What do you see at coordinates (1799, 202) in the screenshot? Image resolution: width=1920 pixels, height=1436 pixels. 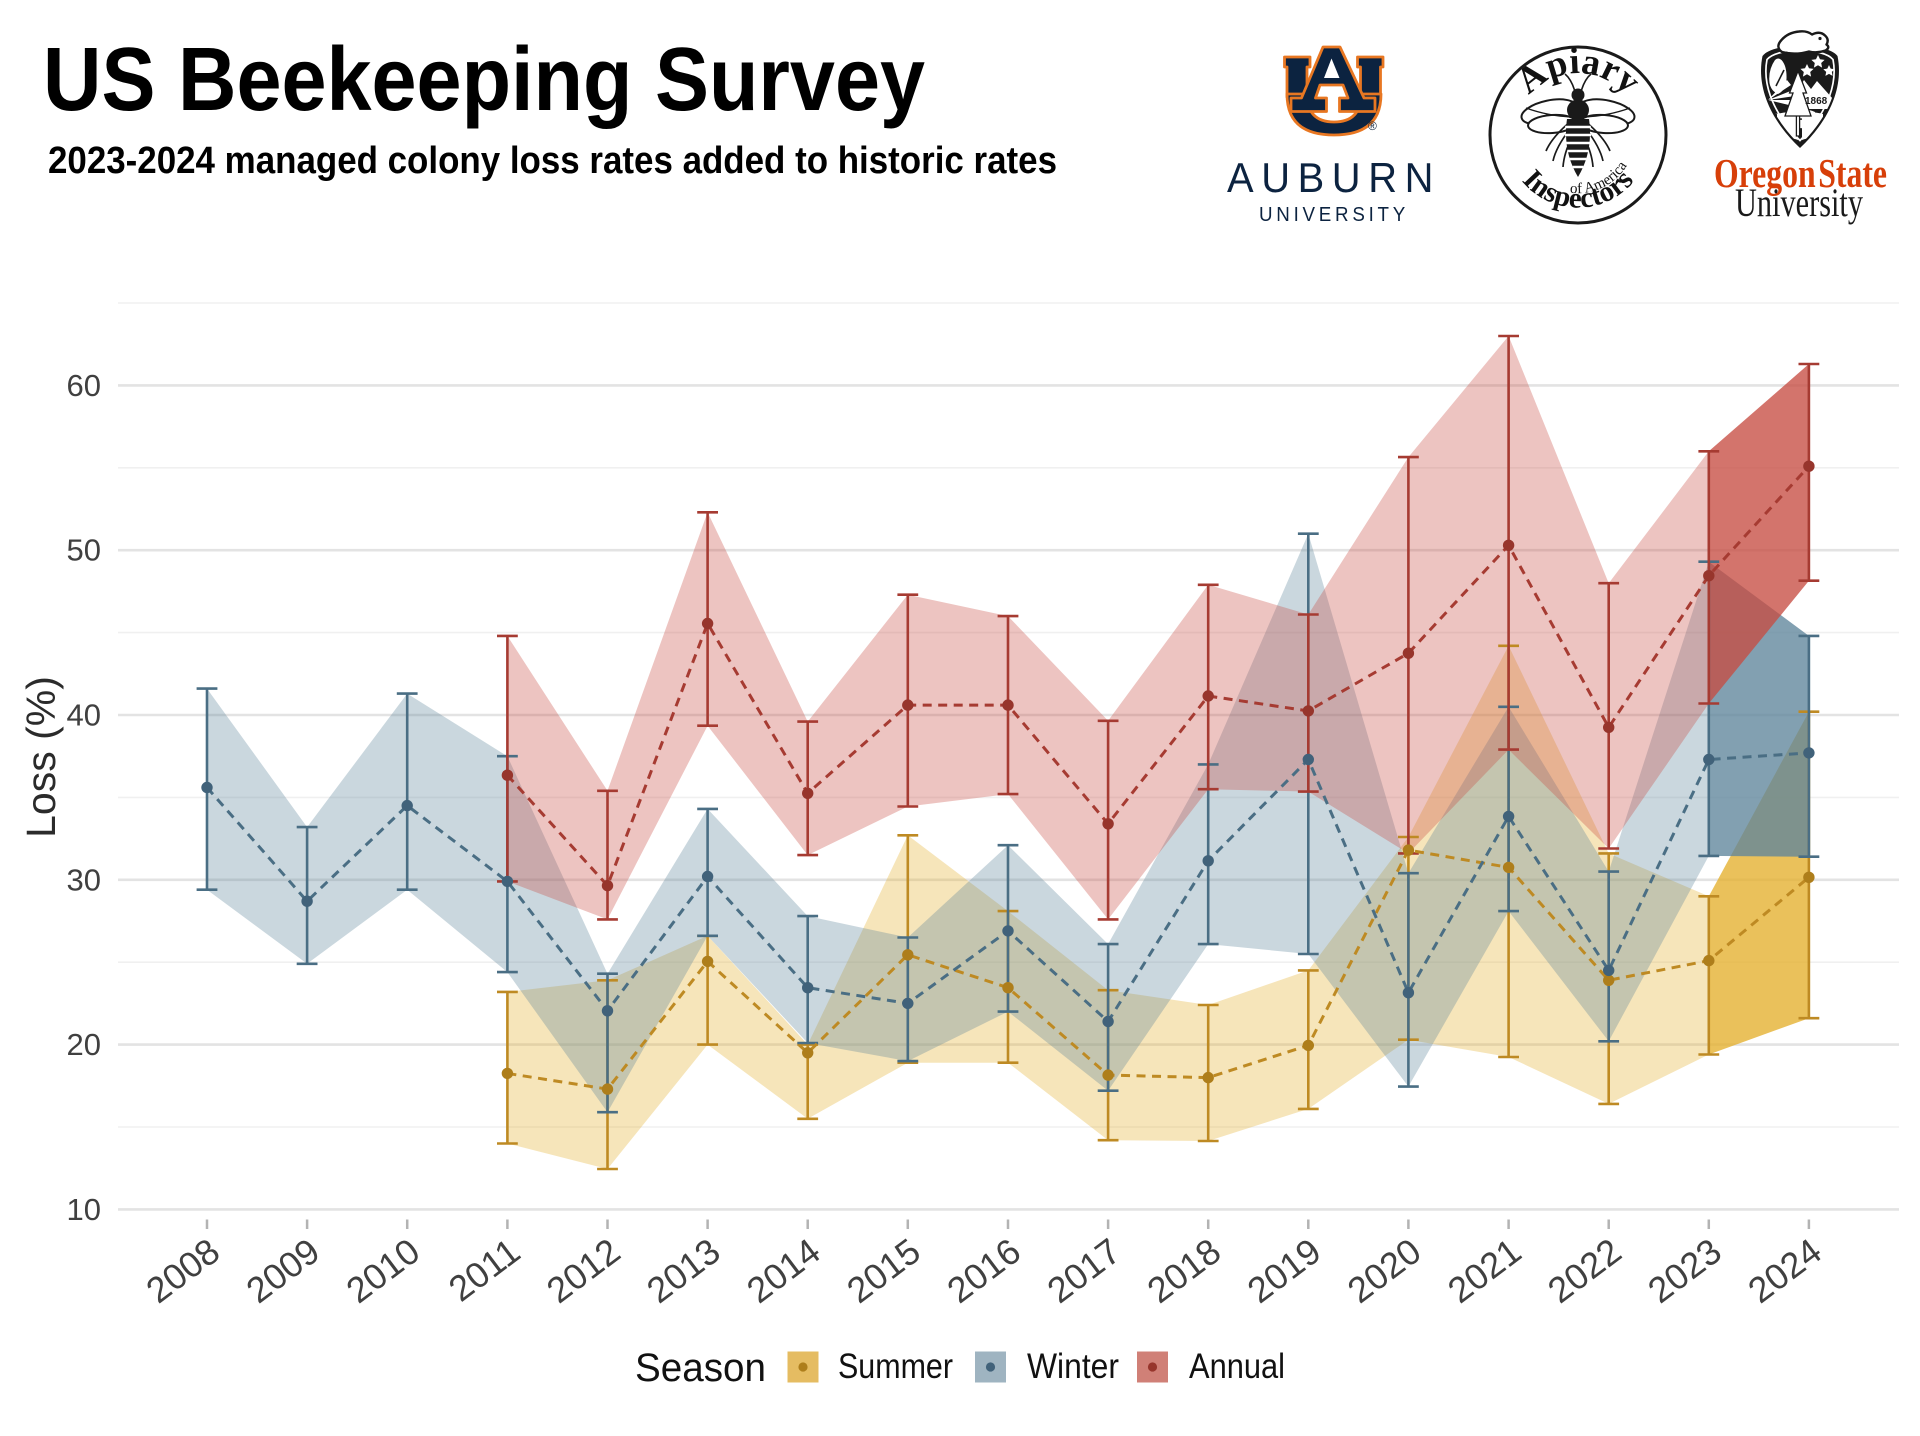 I see `svg-text: University` at bounding box center [1799, 202].